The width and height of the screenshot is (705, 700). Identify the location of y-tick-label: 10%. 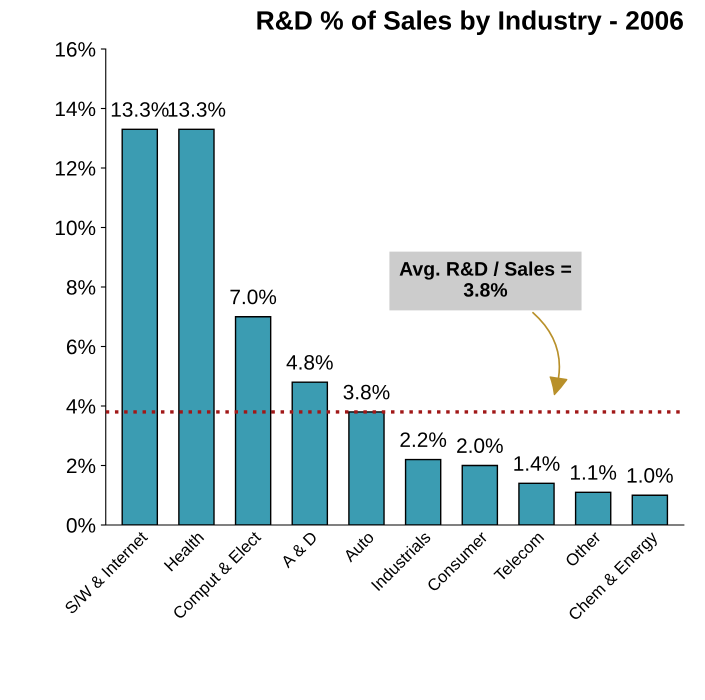
(76, 228).